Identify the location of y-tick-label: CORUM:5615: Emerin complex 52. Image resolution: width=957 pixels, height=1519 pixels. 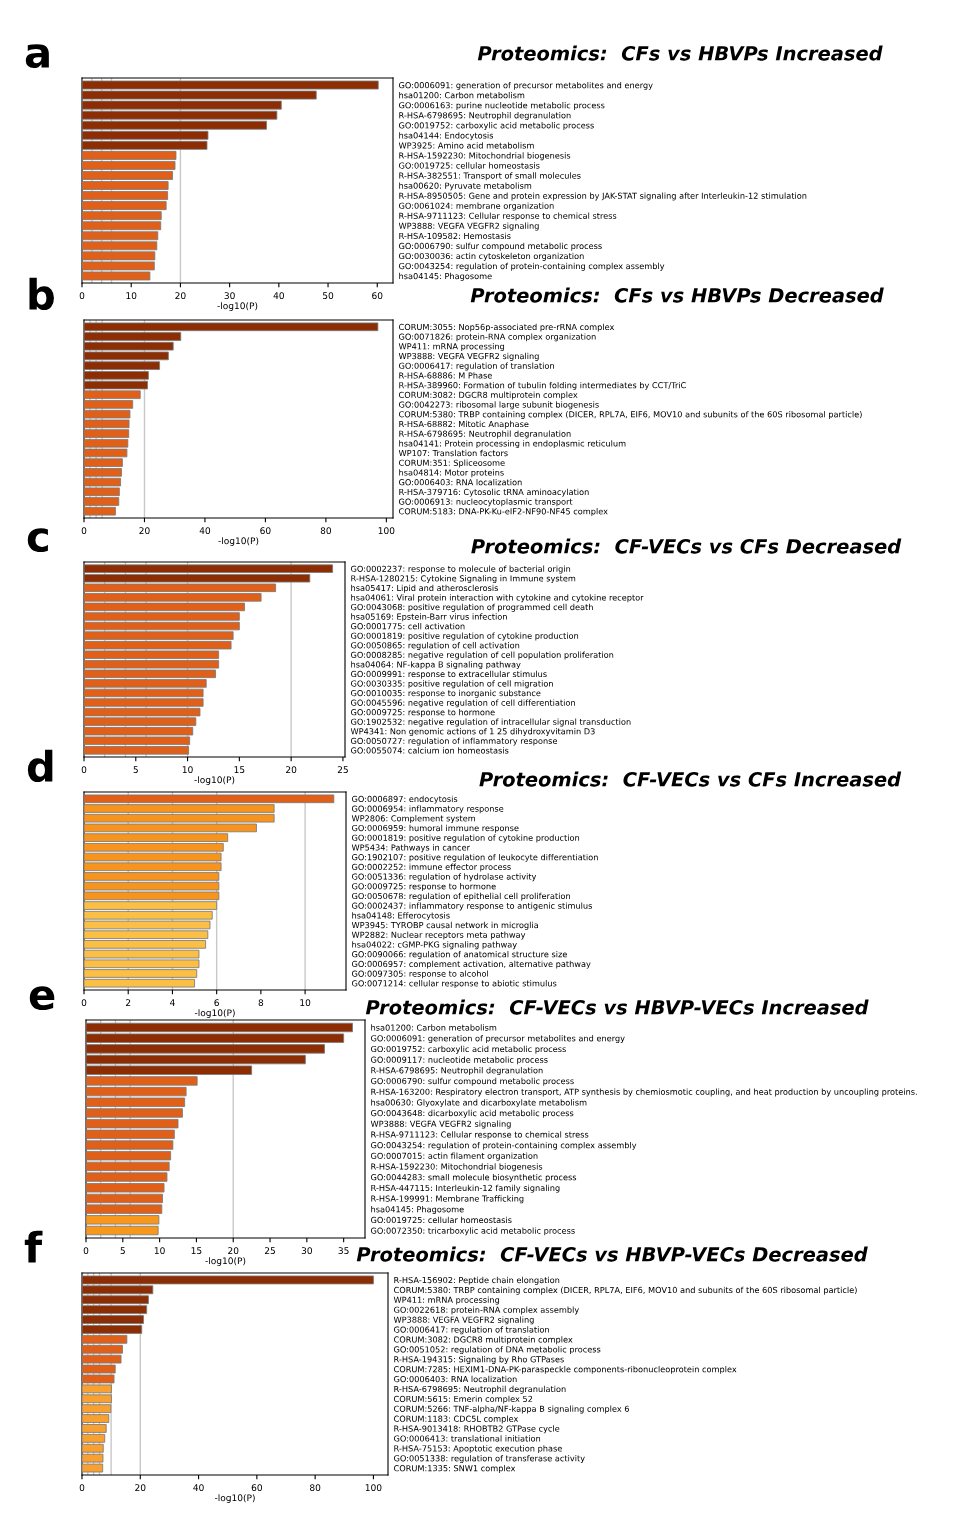
(463, 1399).